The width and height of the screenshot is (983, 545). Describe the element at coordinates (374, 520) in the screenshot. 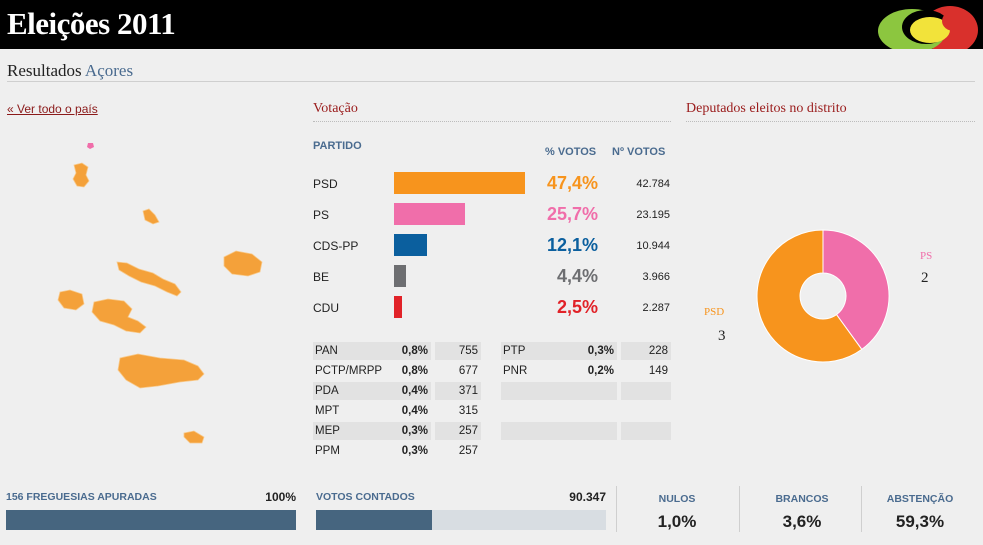

I see `votos-progress-fill` at that location.